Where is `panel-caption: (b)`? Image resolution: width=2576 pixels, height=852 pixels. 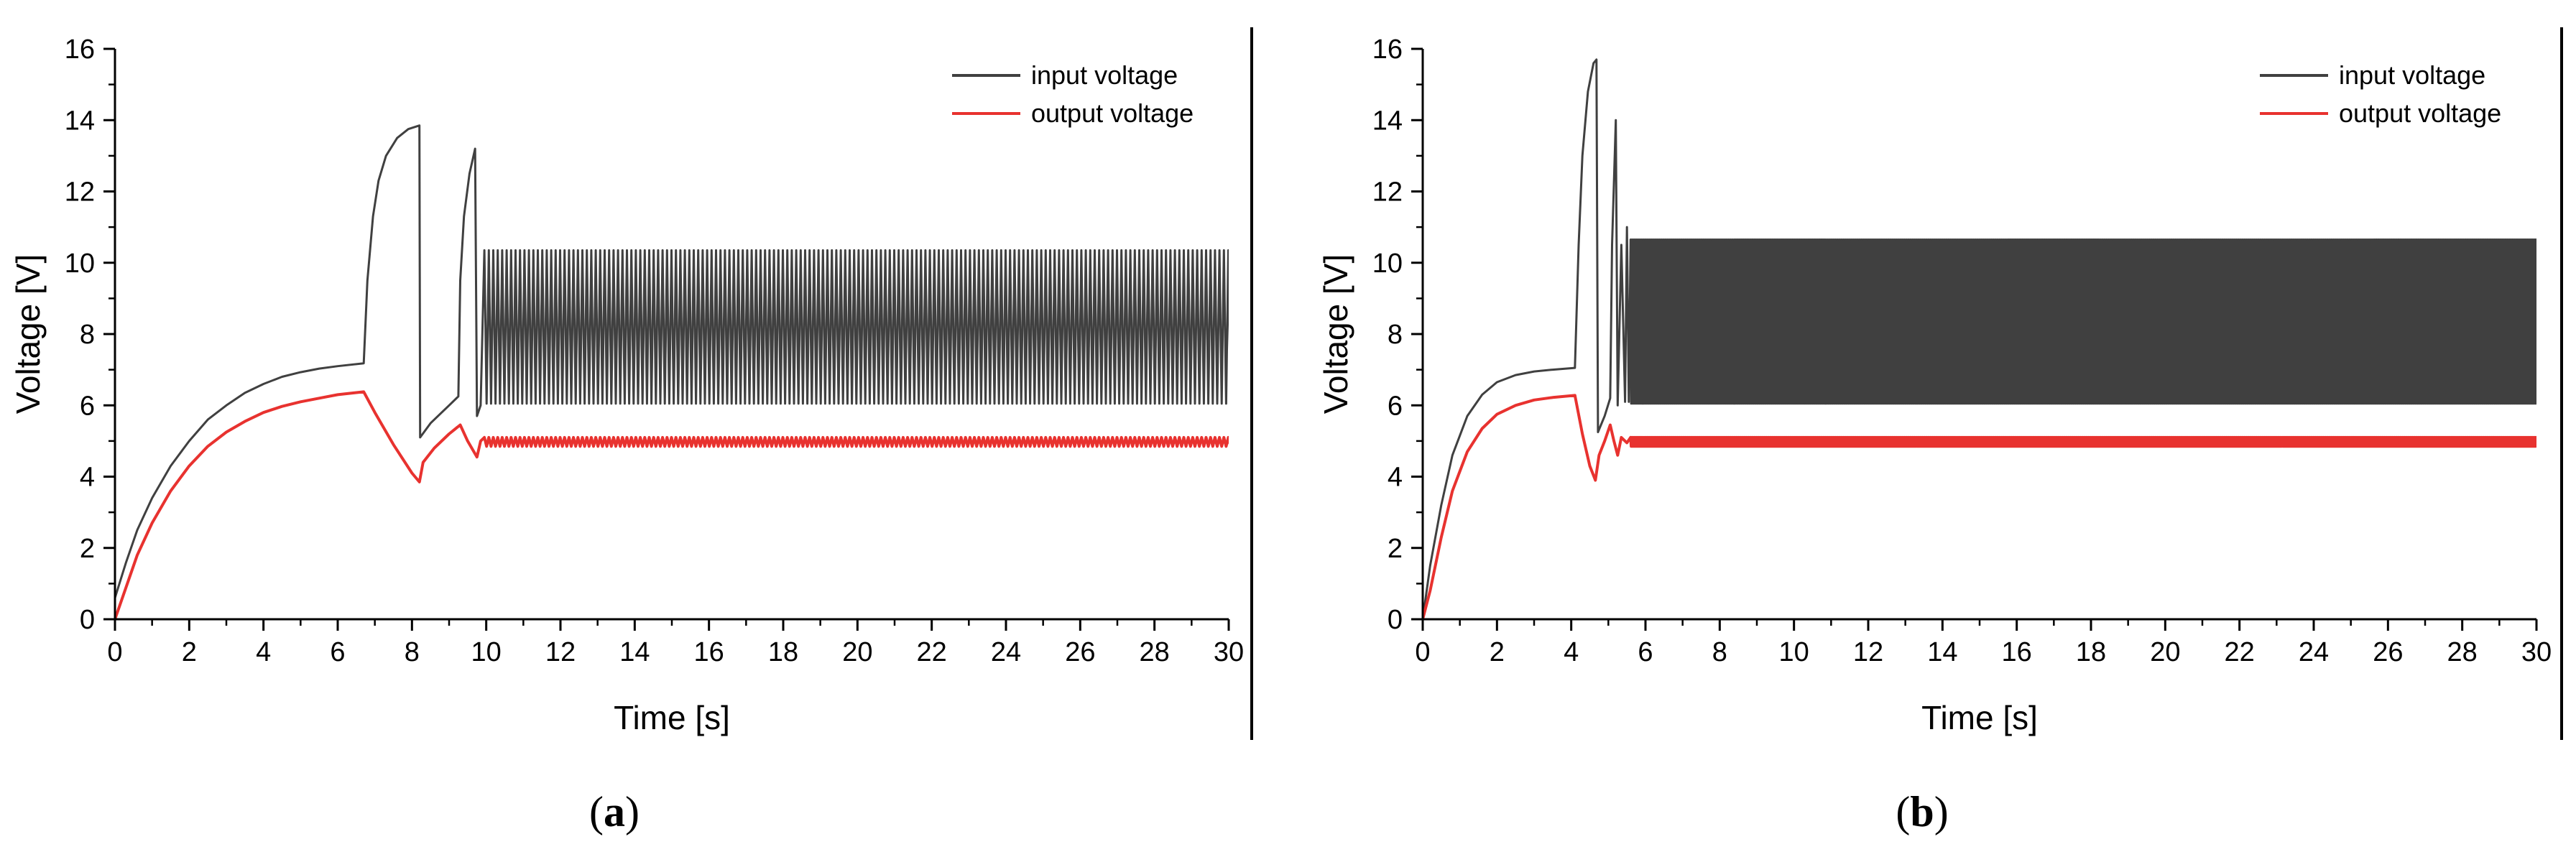
panel-caption: (b) is located at coordinates (1922, 812).